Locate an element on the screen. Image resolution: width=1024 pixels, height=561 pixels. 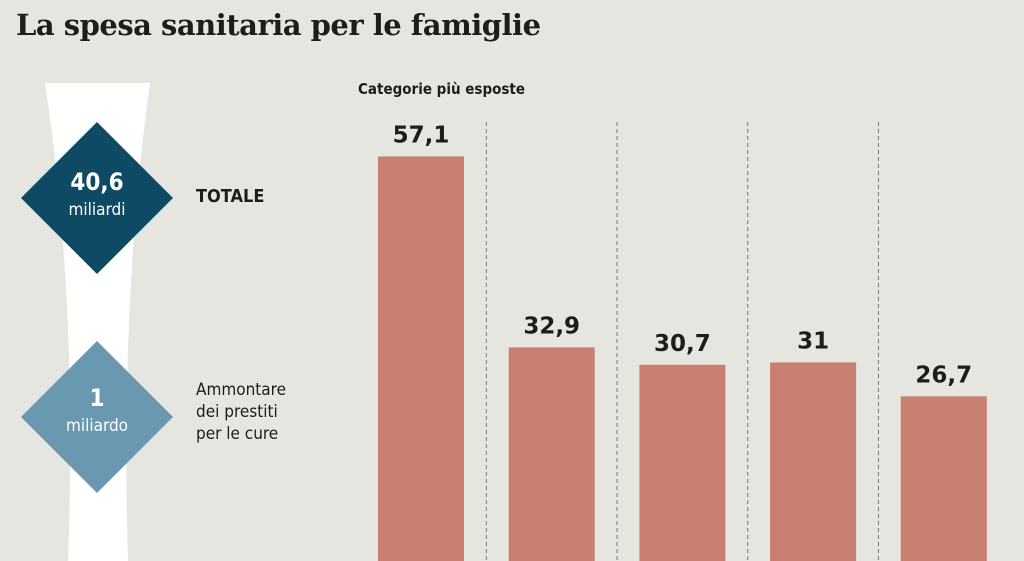
bar-value-label: 57,1 is located at coordinates (421, 135).